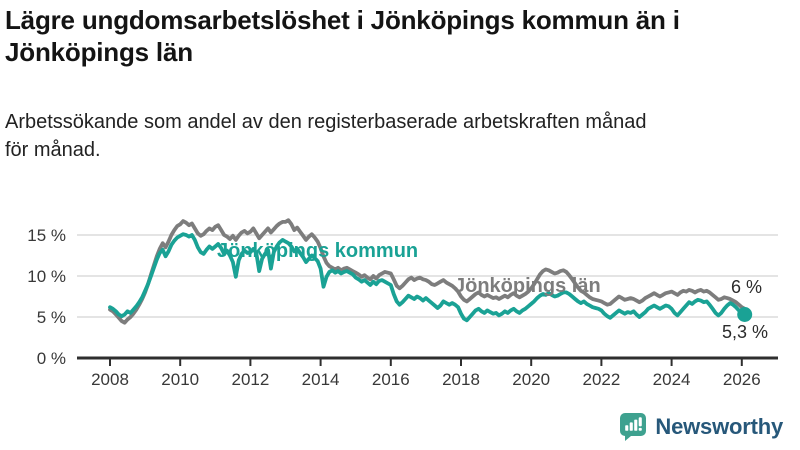  What do you see at coordinates (250, 379) in the screenshot?
I see `x-tick-label: 2012` at bounding box center [250, 379].